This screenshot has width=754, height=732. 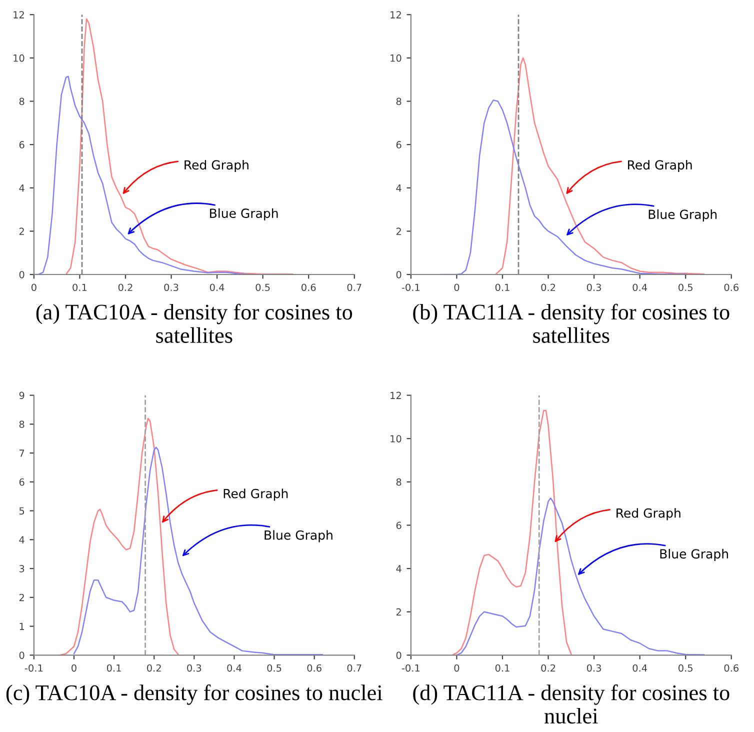 What do you see at coordinates (571, 323) in the screenshot?
I see `text: (b) TAC11A - density for cosines to satellites` at bounding box center [571, 323].